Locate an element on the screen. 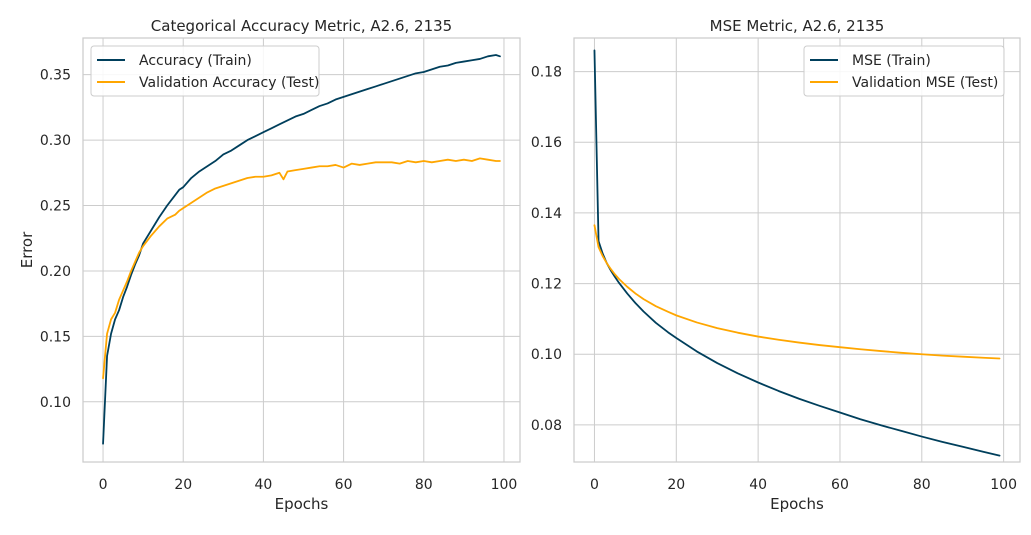 The height and width of the screenshot is (535, 1031). legend-label: Validation Accuracy (Test) is located at coordinates (229, 83).